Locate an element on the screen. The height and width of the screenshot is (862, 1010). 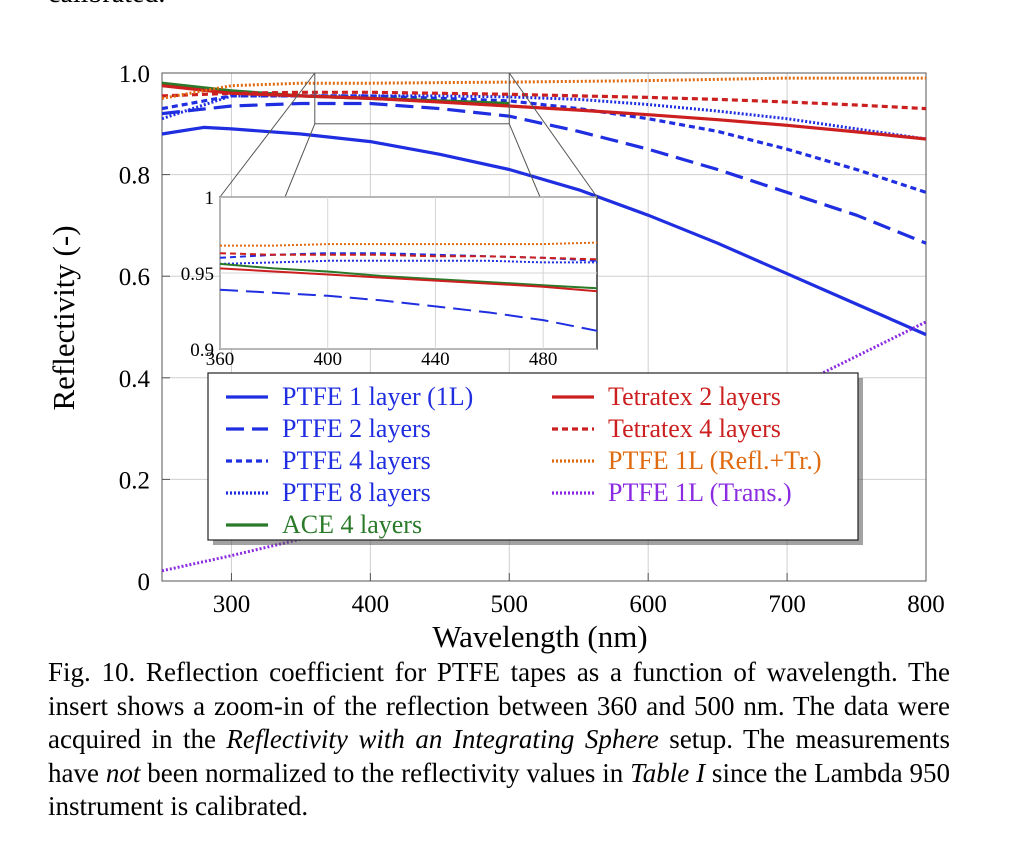
x-tick-label: 400 is located at coordinates (371, 604).